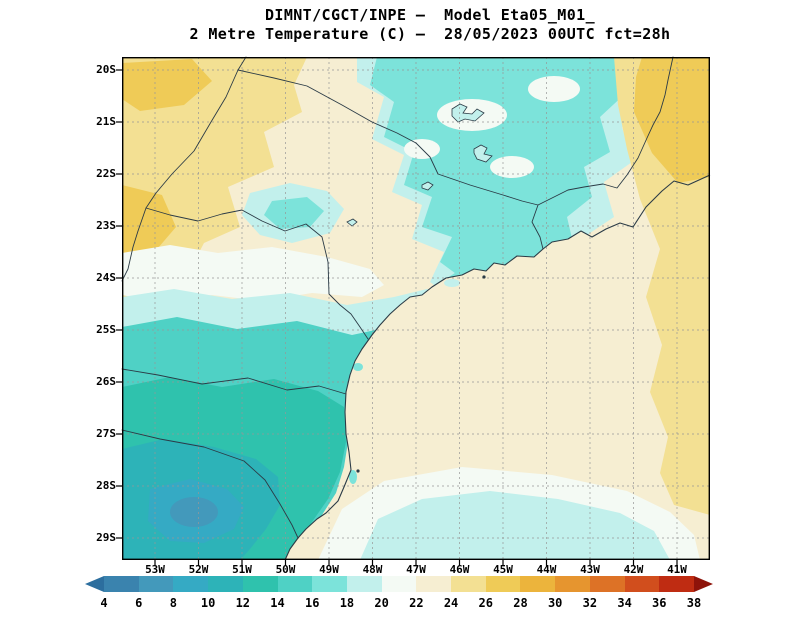 This screenshot has height=618, width=800. Describe the element at coordinates (372, 569) in the screenshot. I see `lon-tick-label: 48W` at that location.